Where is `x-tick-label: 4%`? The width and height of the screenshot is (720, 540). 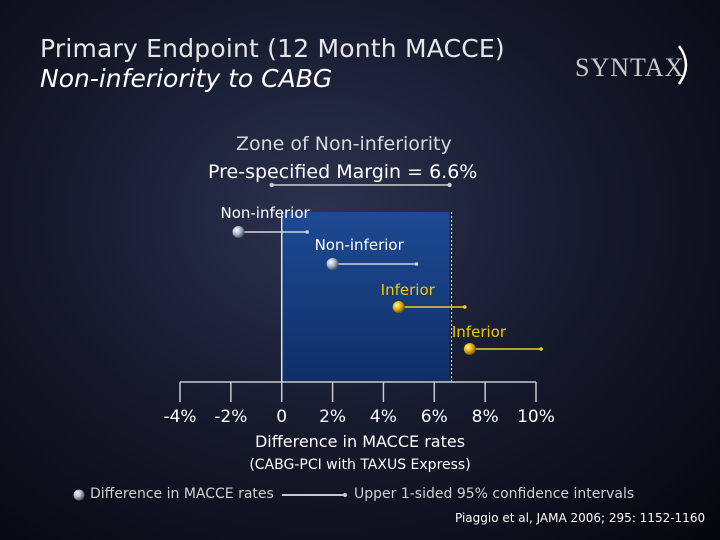
x-tick-label: 4% is located at coordinates (383, 417).